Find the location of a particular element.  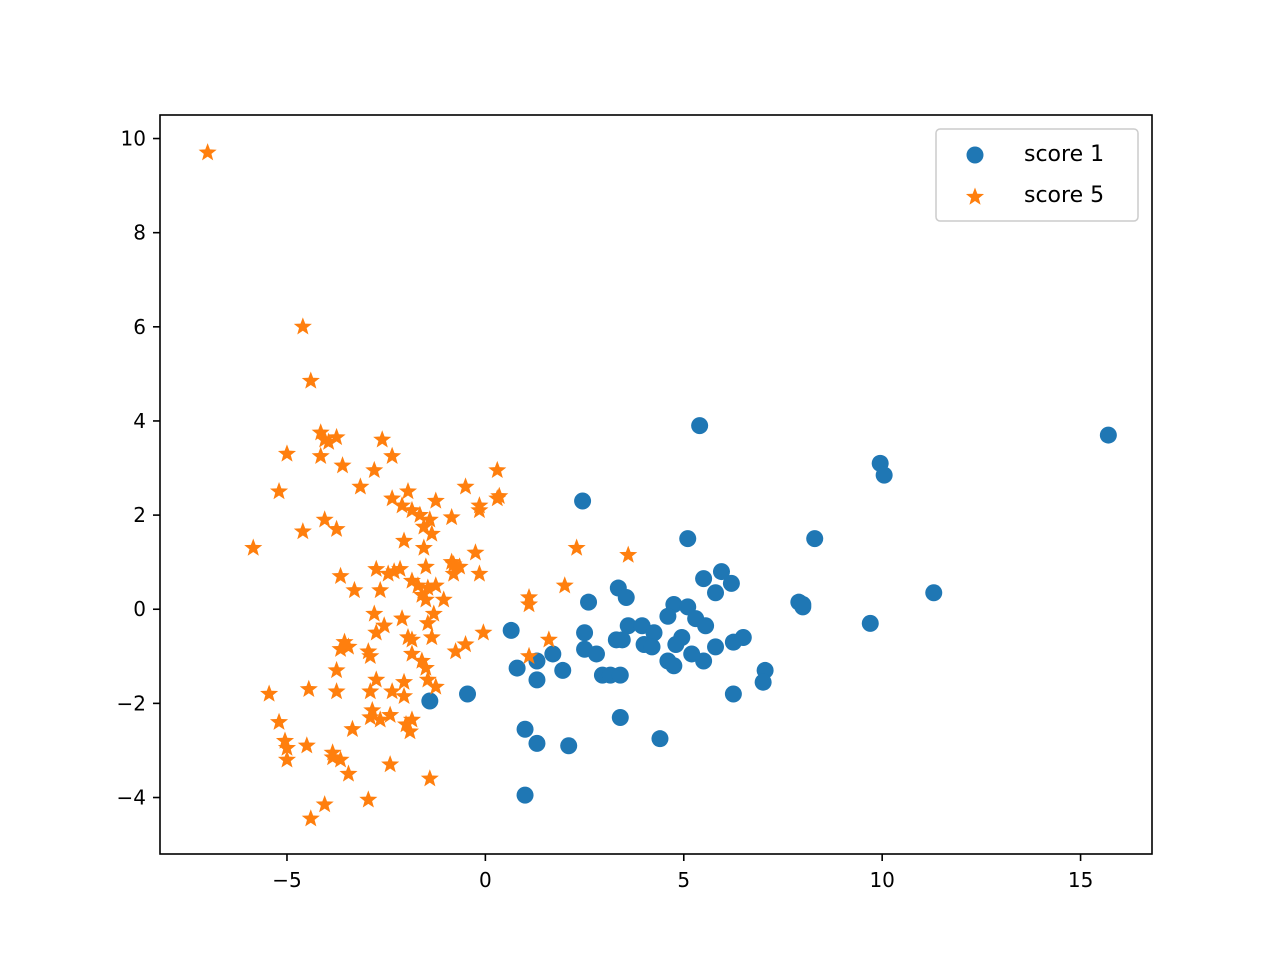

y-tick-label: 10 is located at coordinates (133, 139).